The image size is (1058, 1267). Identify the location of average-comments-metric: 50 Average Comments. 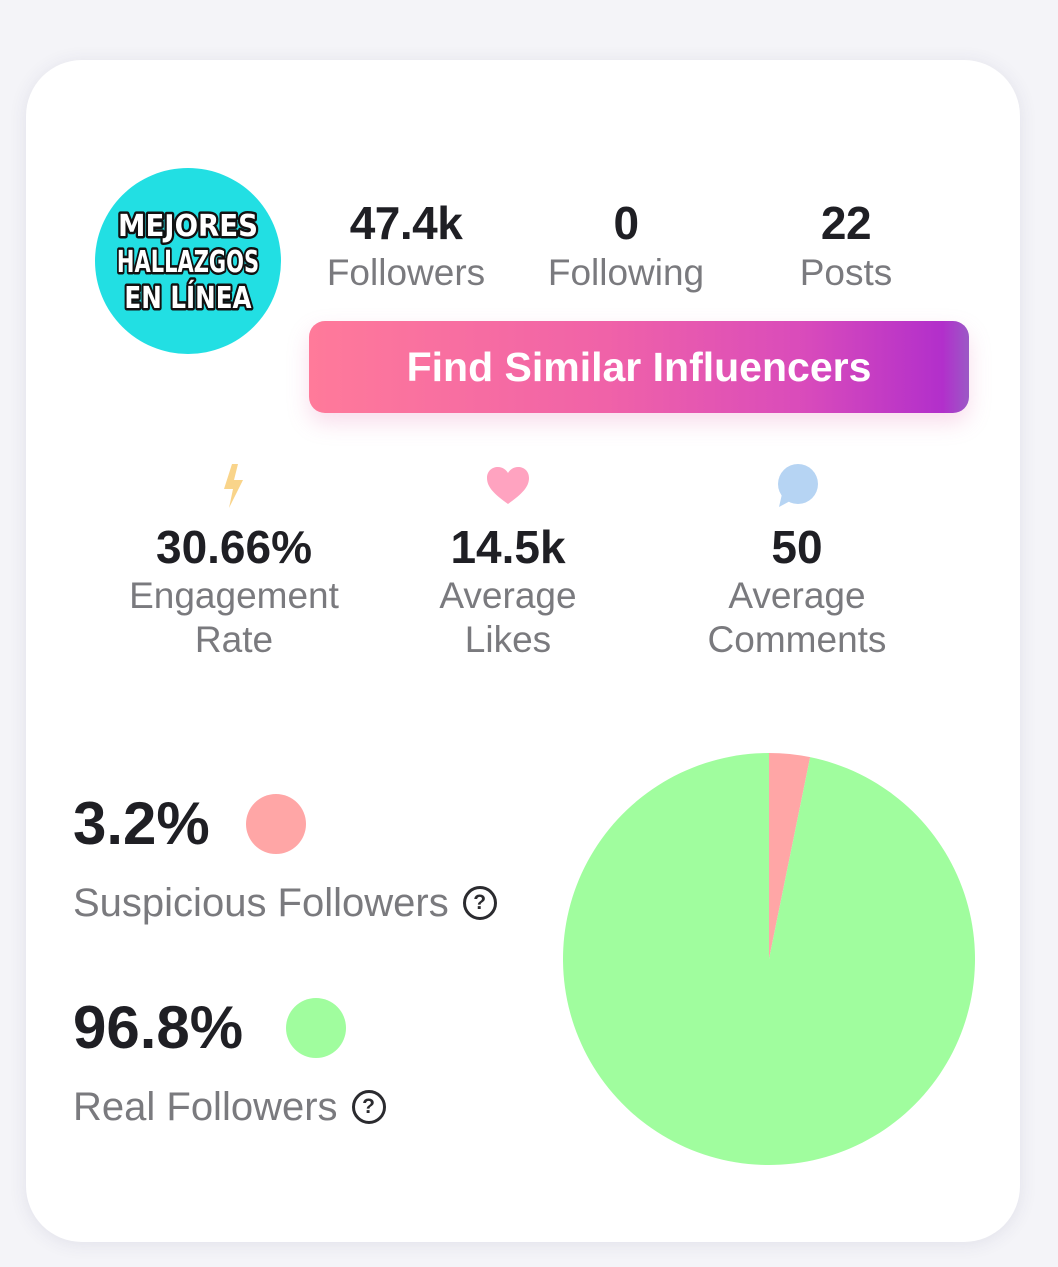
(797, 562).